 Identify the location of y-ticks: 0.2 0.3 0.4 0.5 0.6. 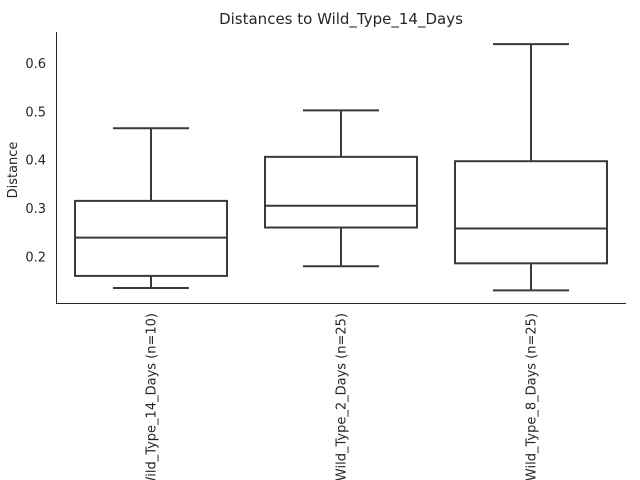
(35, 161).